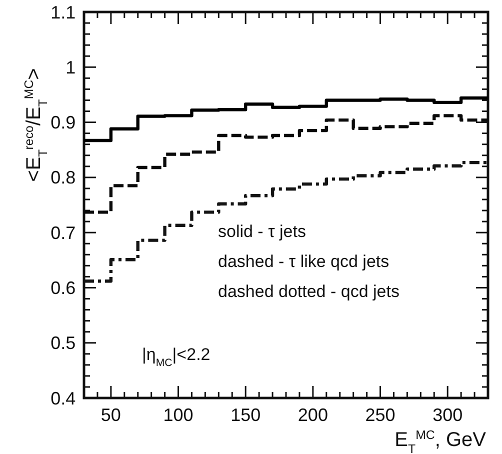 This screenshot has height=454, width=502. I want to click on y-tick-label: 0.9, so click(63, 122).